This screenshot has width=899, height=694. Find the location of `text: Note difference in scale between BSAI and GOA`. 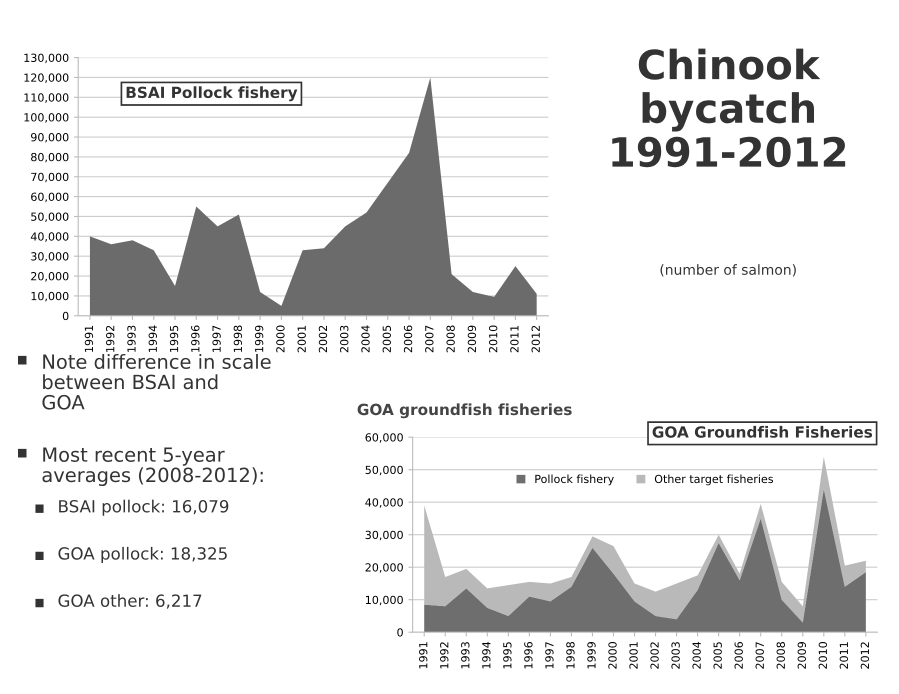

text: Note difference in scale between BSAI and GOA is located at coordinates (156, 382).